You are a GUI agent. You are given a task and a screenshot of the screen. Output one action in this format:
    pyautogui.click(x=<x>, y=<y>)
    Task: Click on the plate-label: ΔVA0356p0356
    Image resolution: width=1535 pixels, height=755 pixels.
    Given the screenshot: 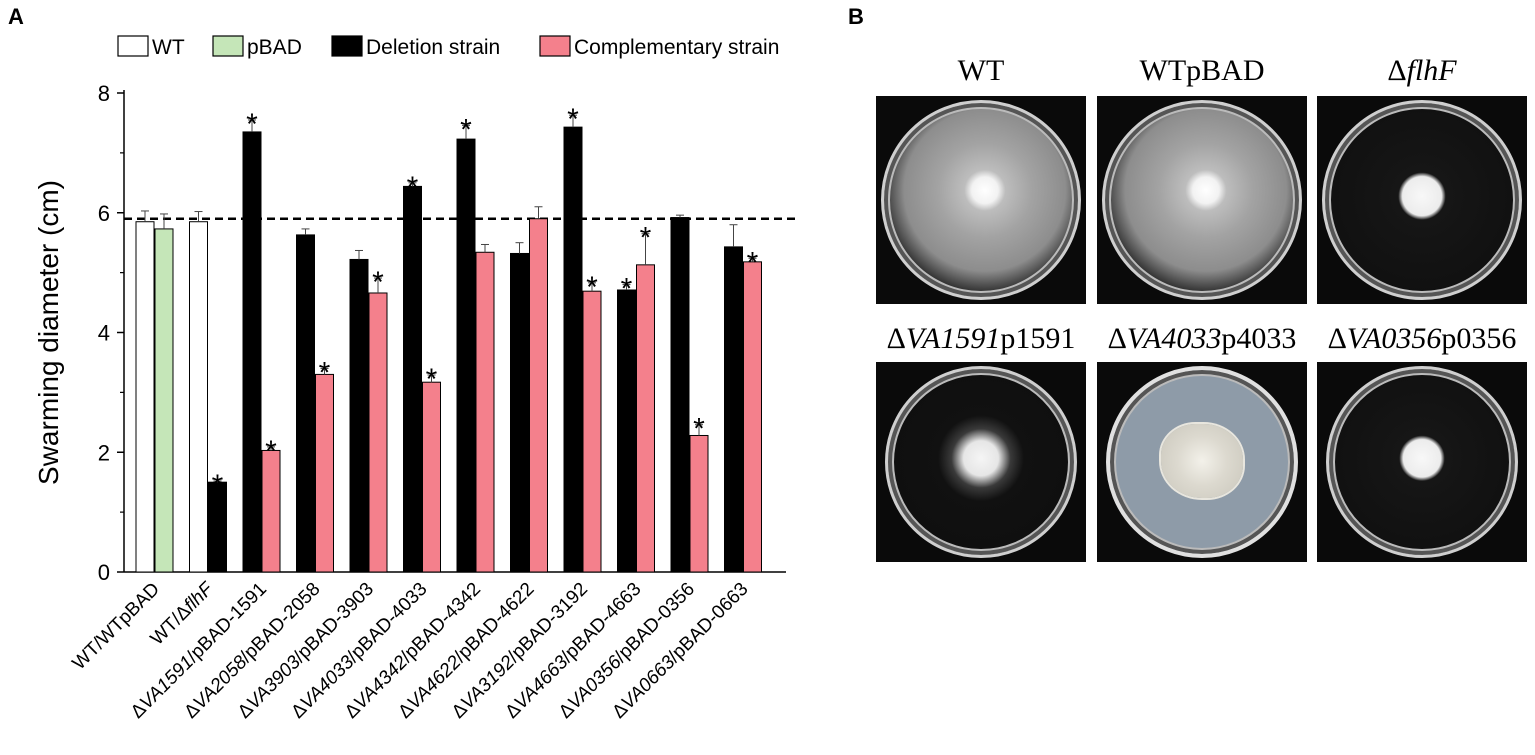 What is the action you would take?
    pyautogui.click(x=1422, y=338)
    